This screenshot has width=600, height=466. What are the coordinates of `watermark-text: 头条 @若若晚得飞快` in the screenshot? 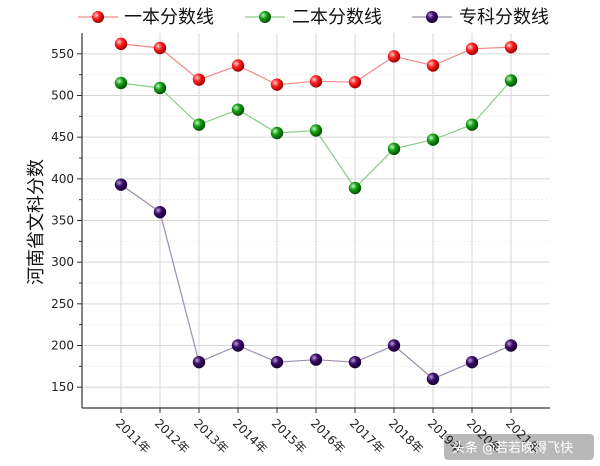 It's located at (512, 448).